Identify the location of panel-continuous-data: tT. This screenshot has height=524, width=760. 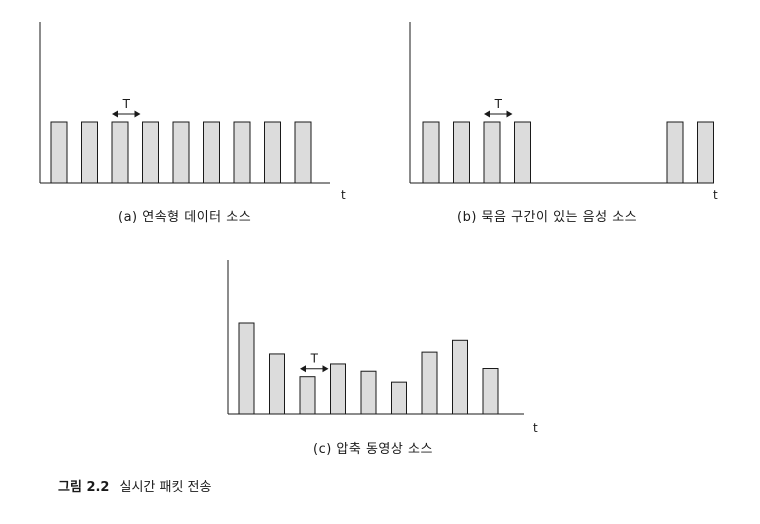
(192, 112).